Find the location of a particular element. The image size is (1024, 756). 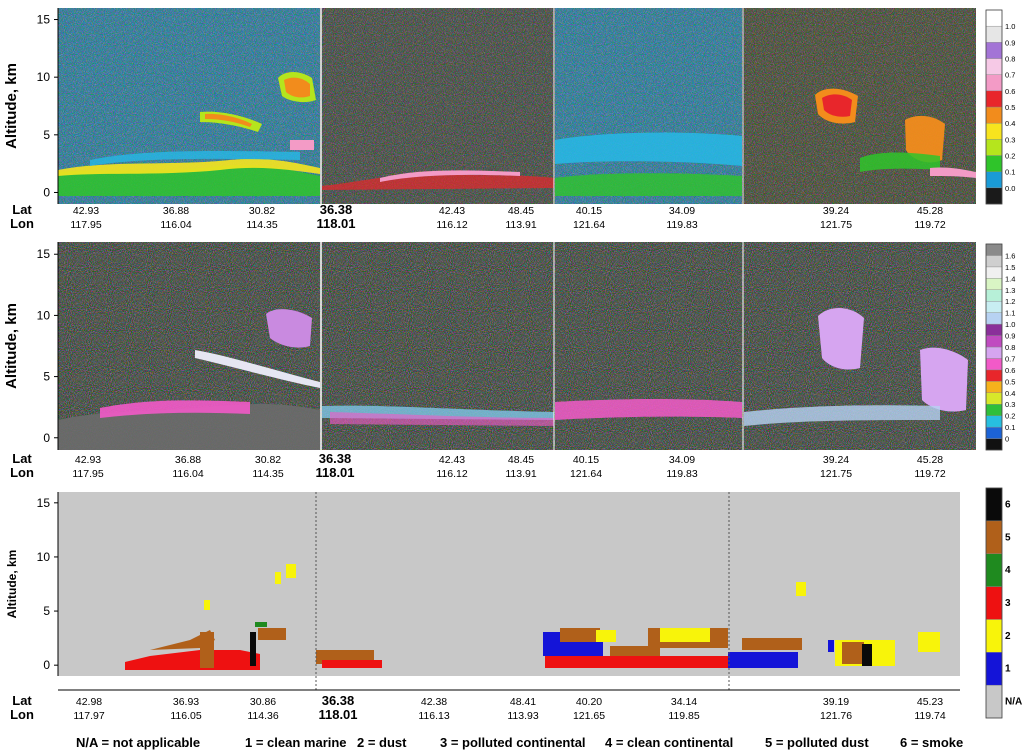

x-tick-lat: 48.45 is located at coordinates (521, 211).